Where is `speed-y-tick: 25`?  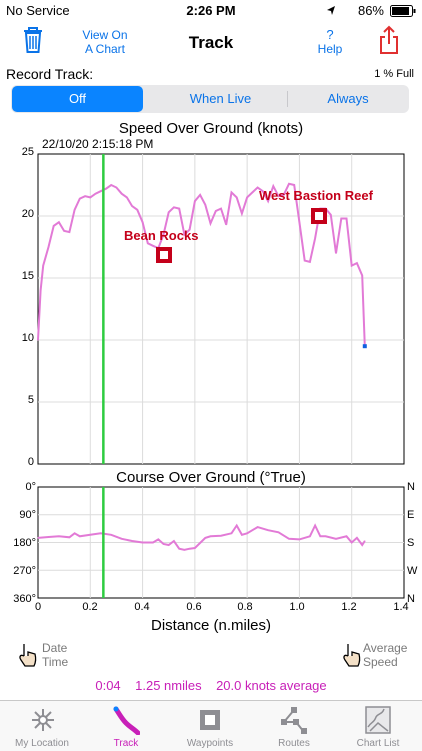
speed-y-tick: 25 is located at coordinates (27, 152).